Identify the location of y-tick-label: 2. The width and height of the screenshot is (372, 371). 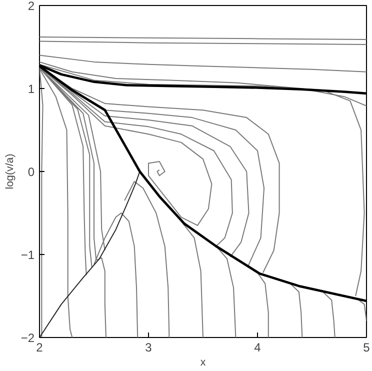
(31, 6).